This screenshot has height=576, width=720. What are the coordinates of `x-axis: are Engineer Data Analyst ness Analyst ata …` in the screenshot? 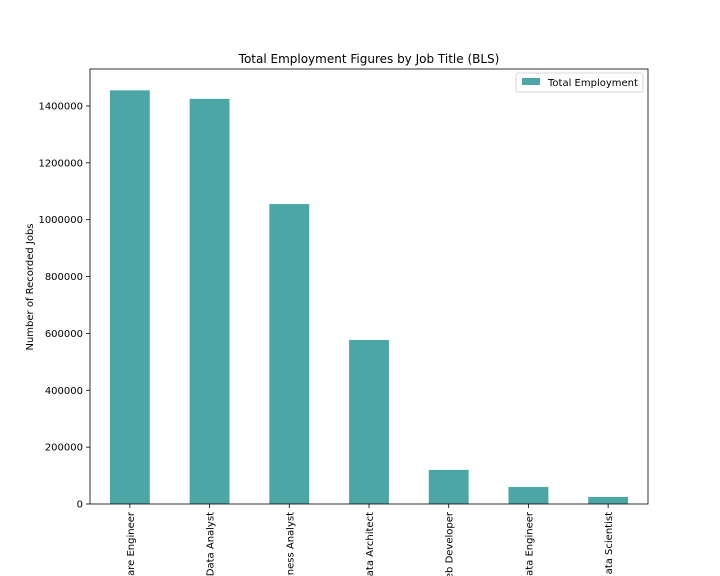 It's located at (370, 540).